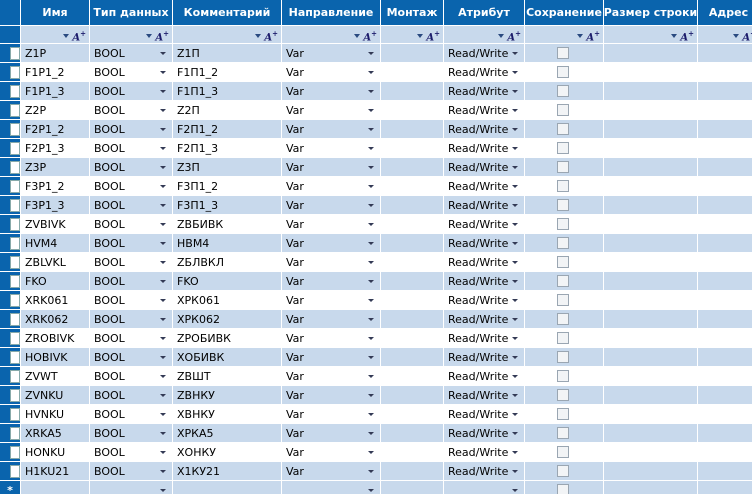 The image size is (752, 494). I want to click on cell-name: HONKU, so click(55, 452).